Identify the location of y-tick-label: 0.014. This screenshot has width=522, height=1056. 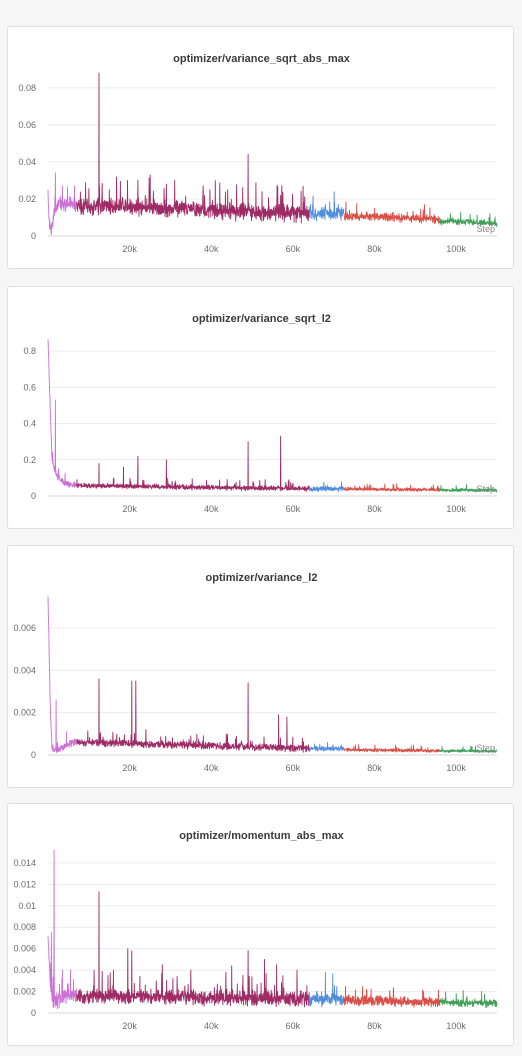
(24, 863).